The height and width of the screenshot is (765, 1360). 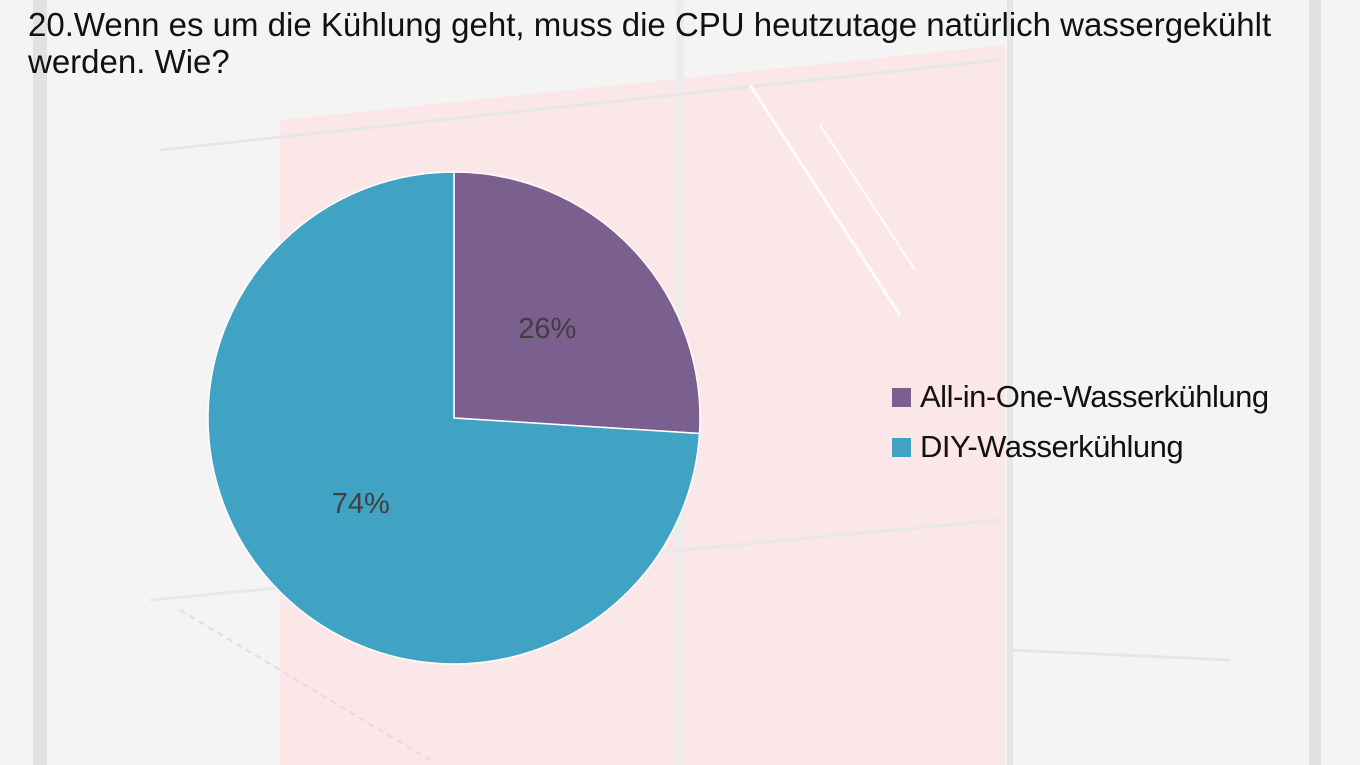 I want to click on legend-item-aio: All-in-One-Wasserkühlung, so click(x=1080, y=397).